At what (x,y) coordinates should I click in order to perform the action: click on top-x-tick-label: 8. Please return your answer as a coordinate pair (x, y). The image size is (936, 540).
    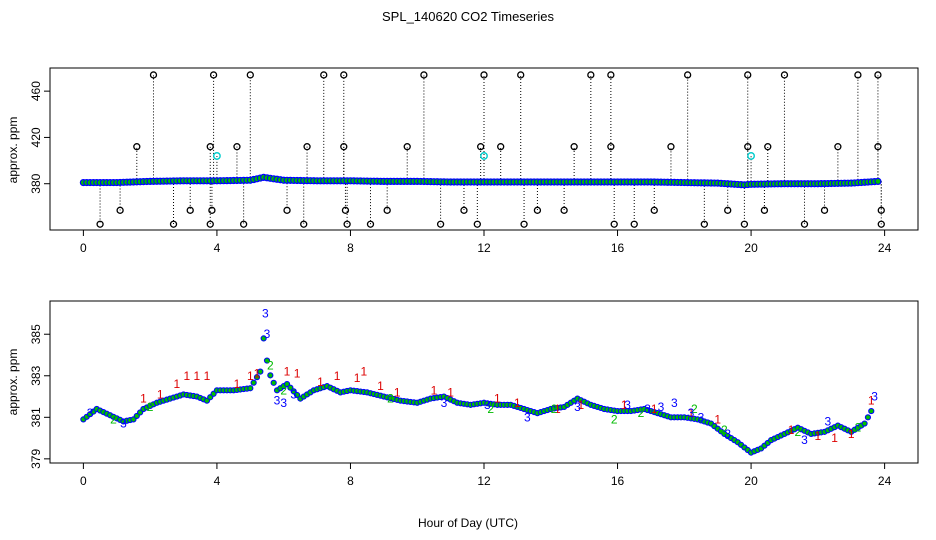
    Looking at the image, I should click on (350, 248).